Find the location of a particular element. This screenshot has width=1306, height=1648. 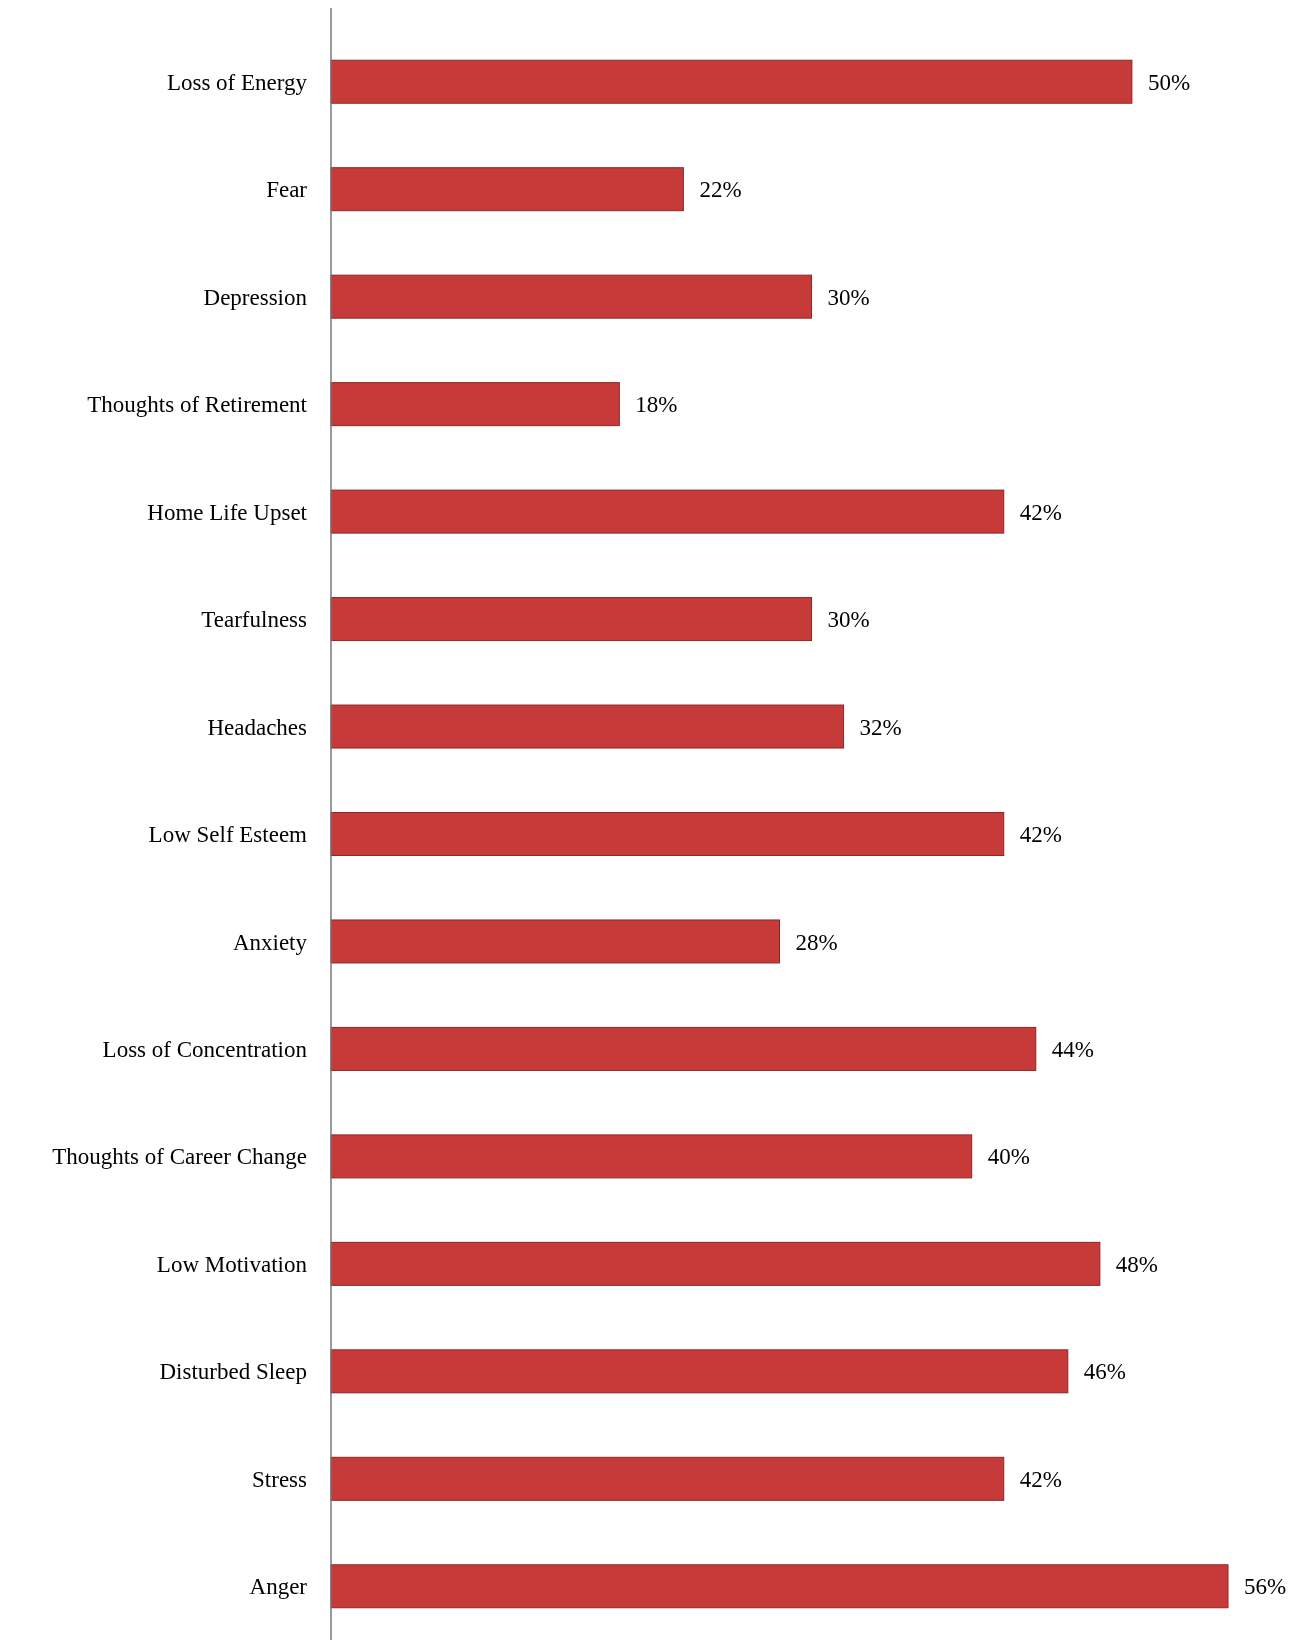

y-tick-label: Fear is located at coordinates (287, 190).